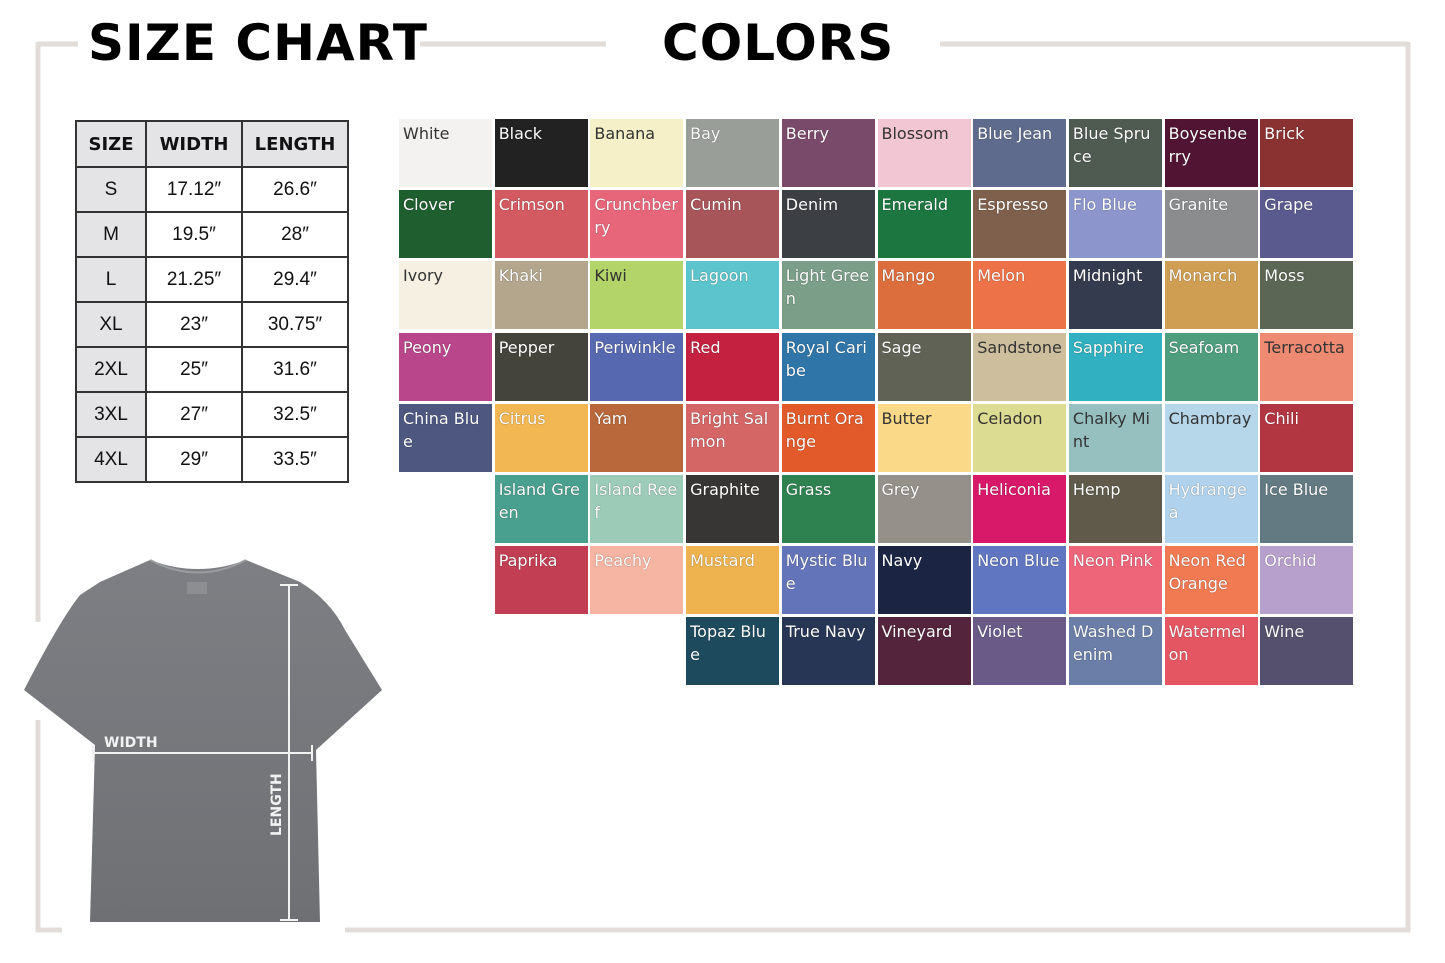 The width and height of the screenshot is (1445, 963). Describe the element at coordinates (807, 133) in the screenshot. I see `color-swatch-label: Berry` at that location.